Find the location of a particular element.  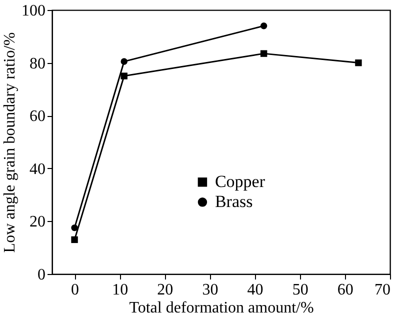

y-tick-label: 80 is located at coordinates (38, 63).